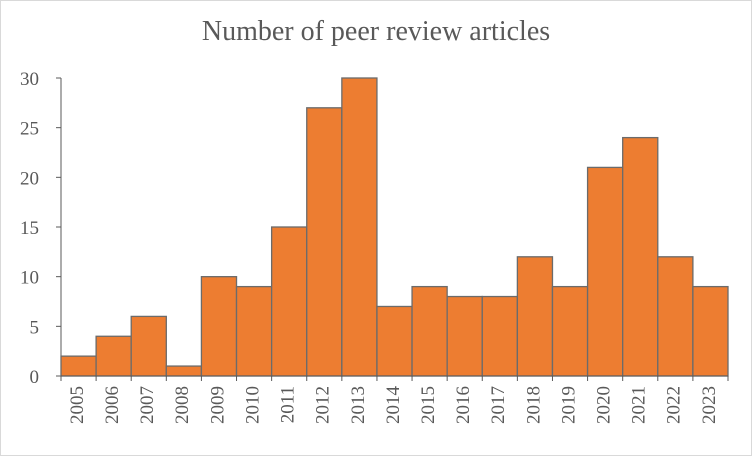 The height and width of the screenshot is (456, 752). I want to click on y-tick-label-10: 10, so click(29, 278).